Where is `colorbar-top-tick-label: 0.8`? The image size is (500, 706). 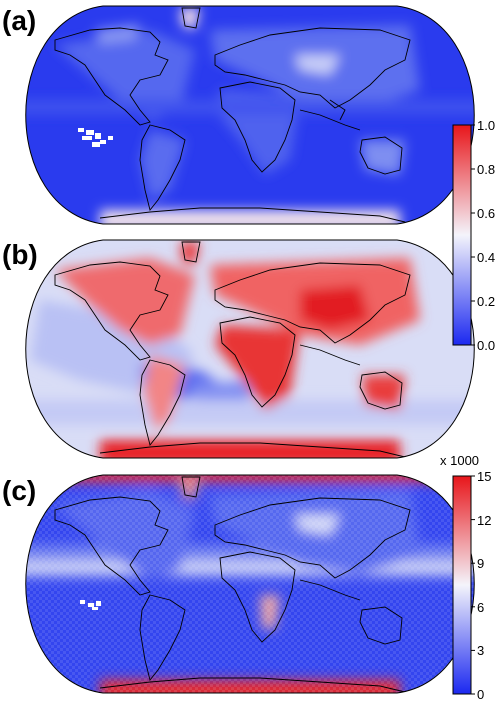 colorbar-top-tick-label: 0.8 is located at coordinates (486, 169).